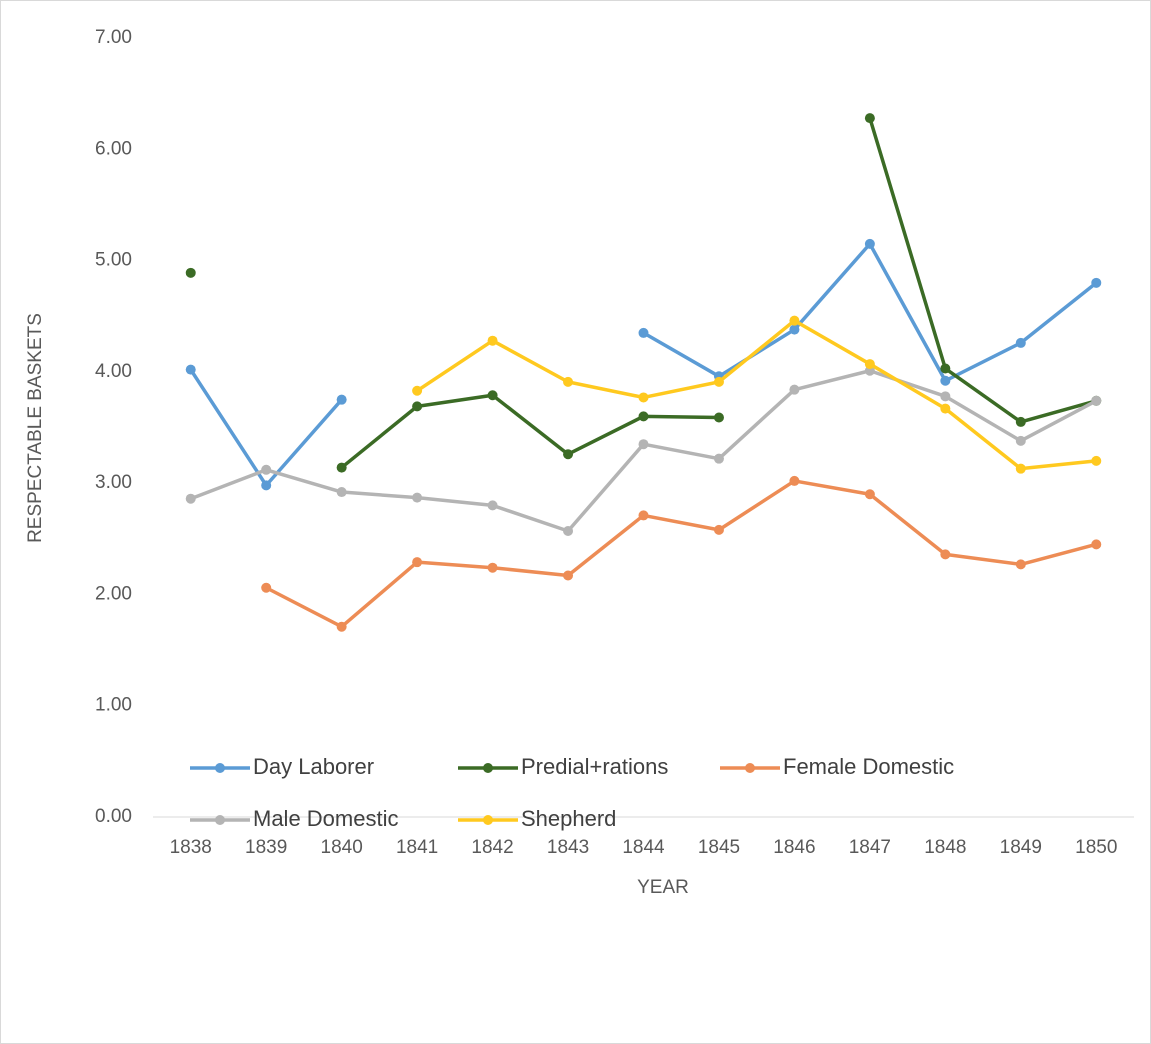 Image resolution: width=1151 pixels, height=1044 pixels. What do you see at coordinates (417, 847) in the screenshot?
I see `x-tick-label: 1841` at bounding box center [417, 847].